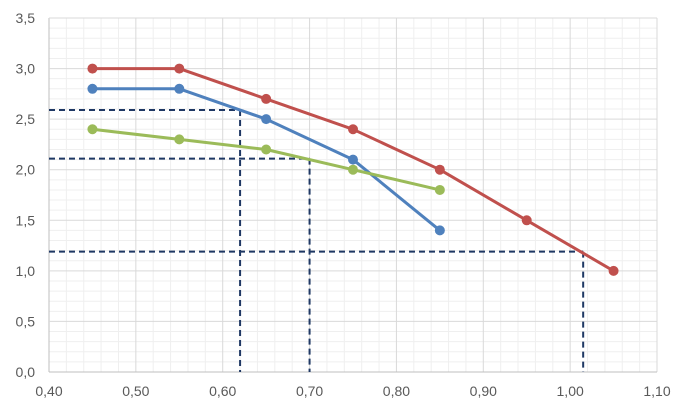 The image size is (694, 414). What do you see at coordinates (396, 391) in the screenshot?
I see `x-tick-label: 0,80` at bounding box center [396, 391].